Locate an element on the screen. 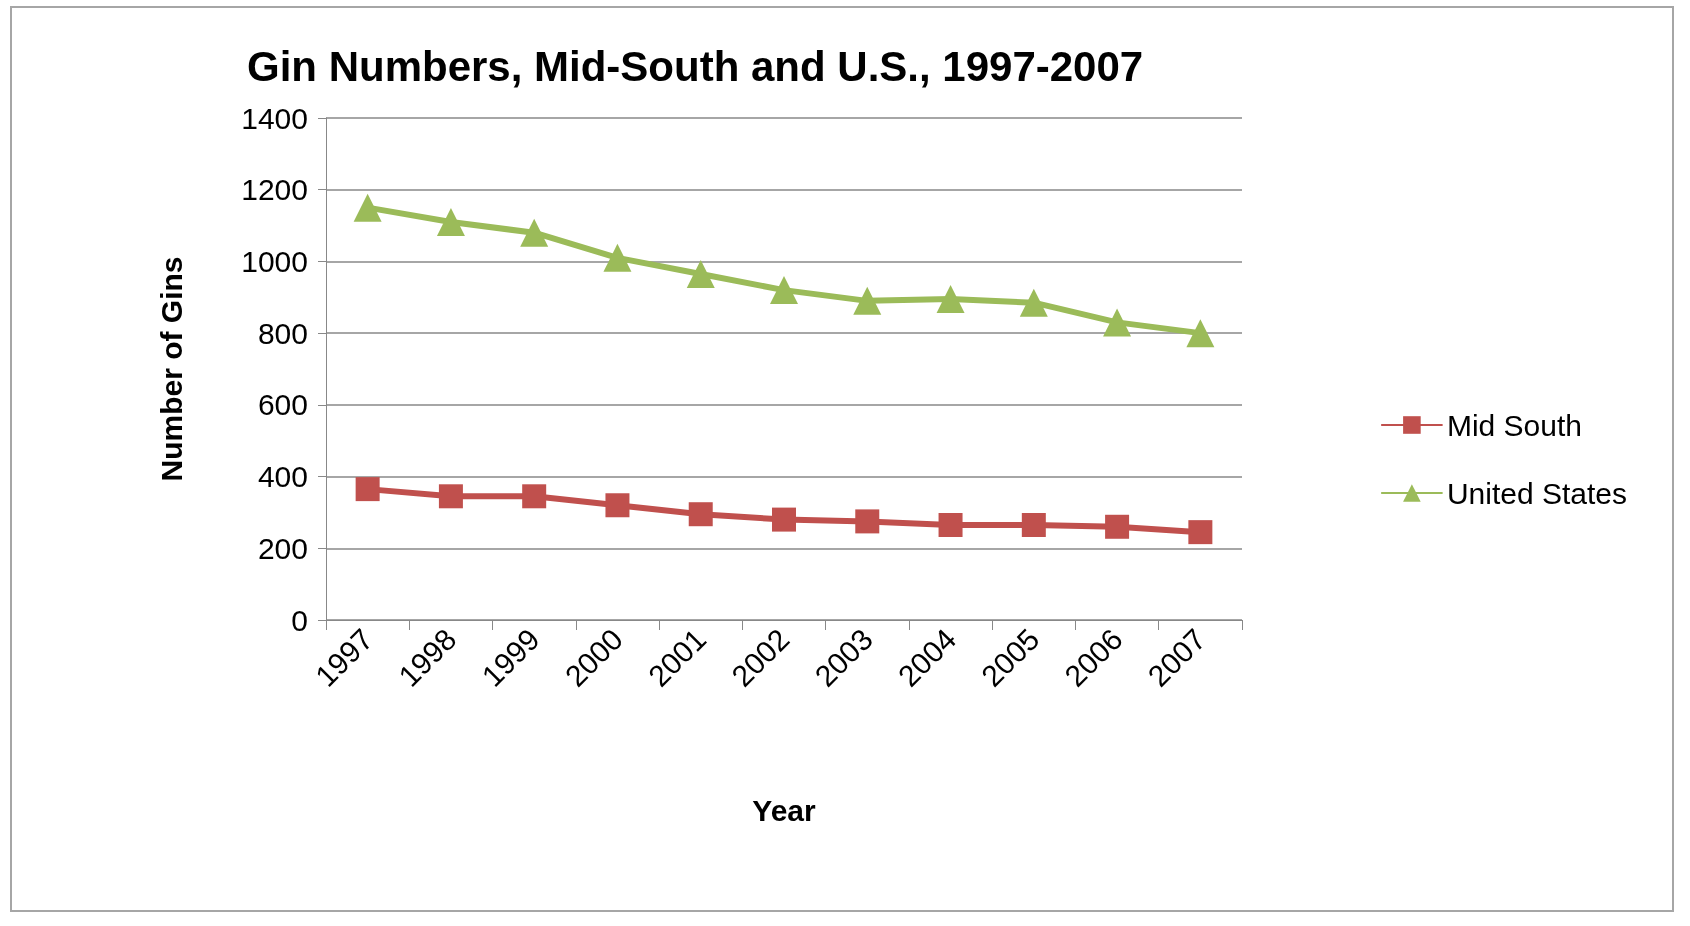 The width and height of the screenshot is (1690, 926). y-tick-label: 800 is located at coordinates (282, 333).